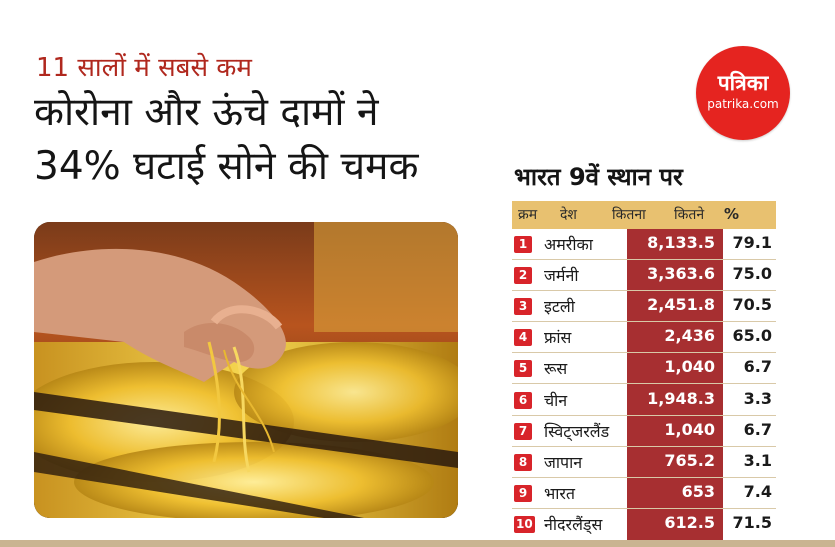  What do you see at coordinates (523, 369) in the screenshot?
I see `rank-badge: 5` at bounding box center [523, 369].